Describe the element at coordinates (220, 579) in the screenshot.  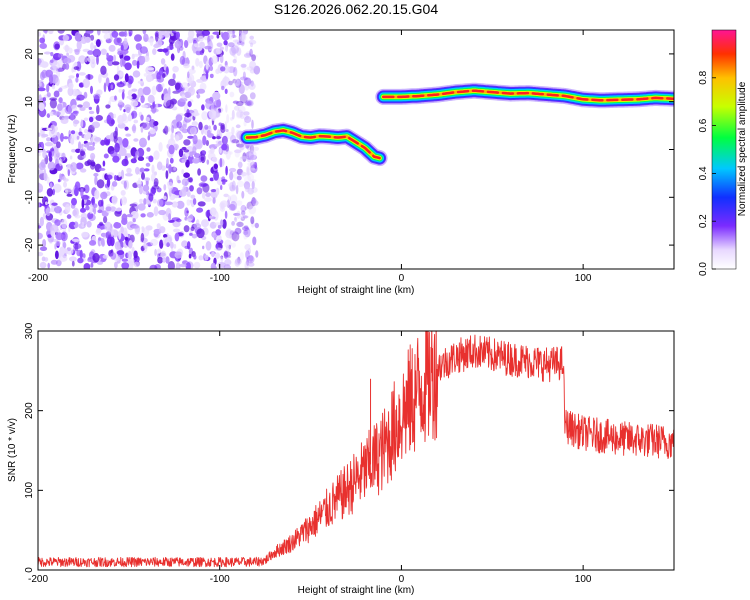
I see `snr-x-tick-label: -100` at that location.